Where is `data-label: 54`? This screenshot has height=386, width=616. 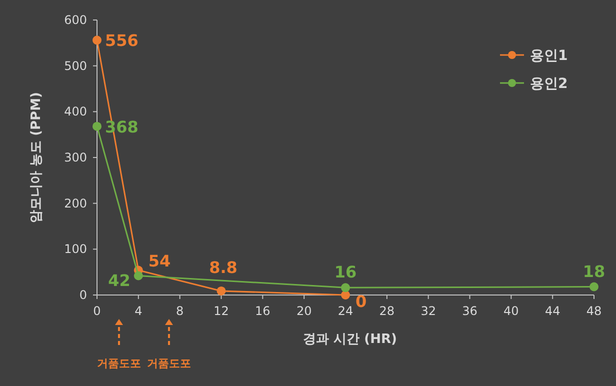
data-label: 54 is located at coordinates (159, 260).